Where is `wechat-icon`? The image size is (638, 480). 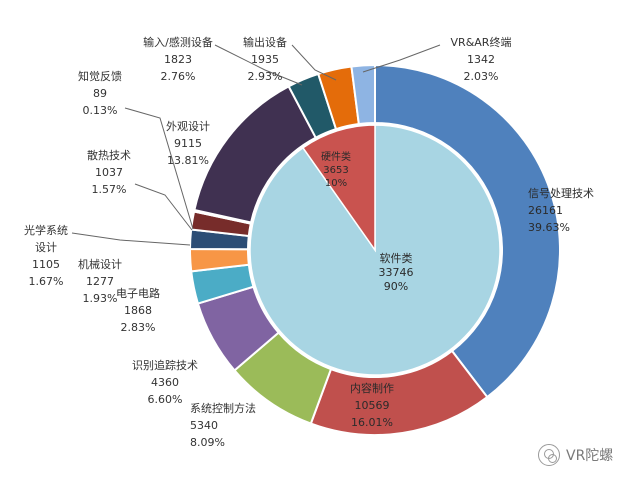 wechat-icon is located at coordinates (549, 455).